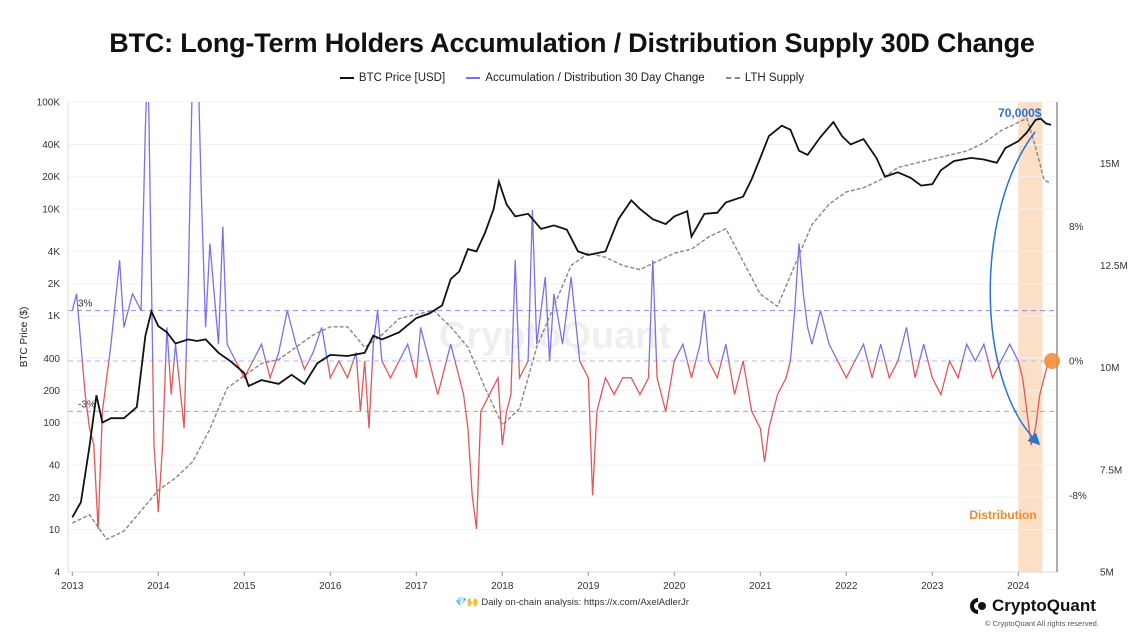  What do you see at coordinates (1114, 266) in the screenshot?
I see `y-right-supply-tick-label: 12.5M` at bounding box center [1114, 266].